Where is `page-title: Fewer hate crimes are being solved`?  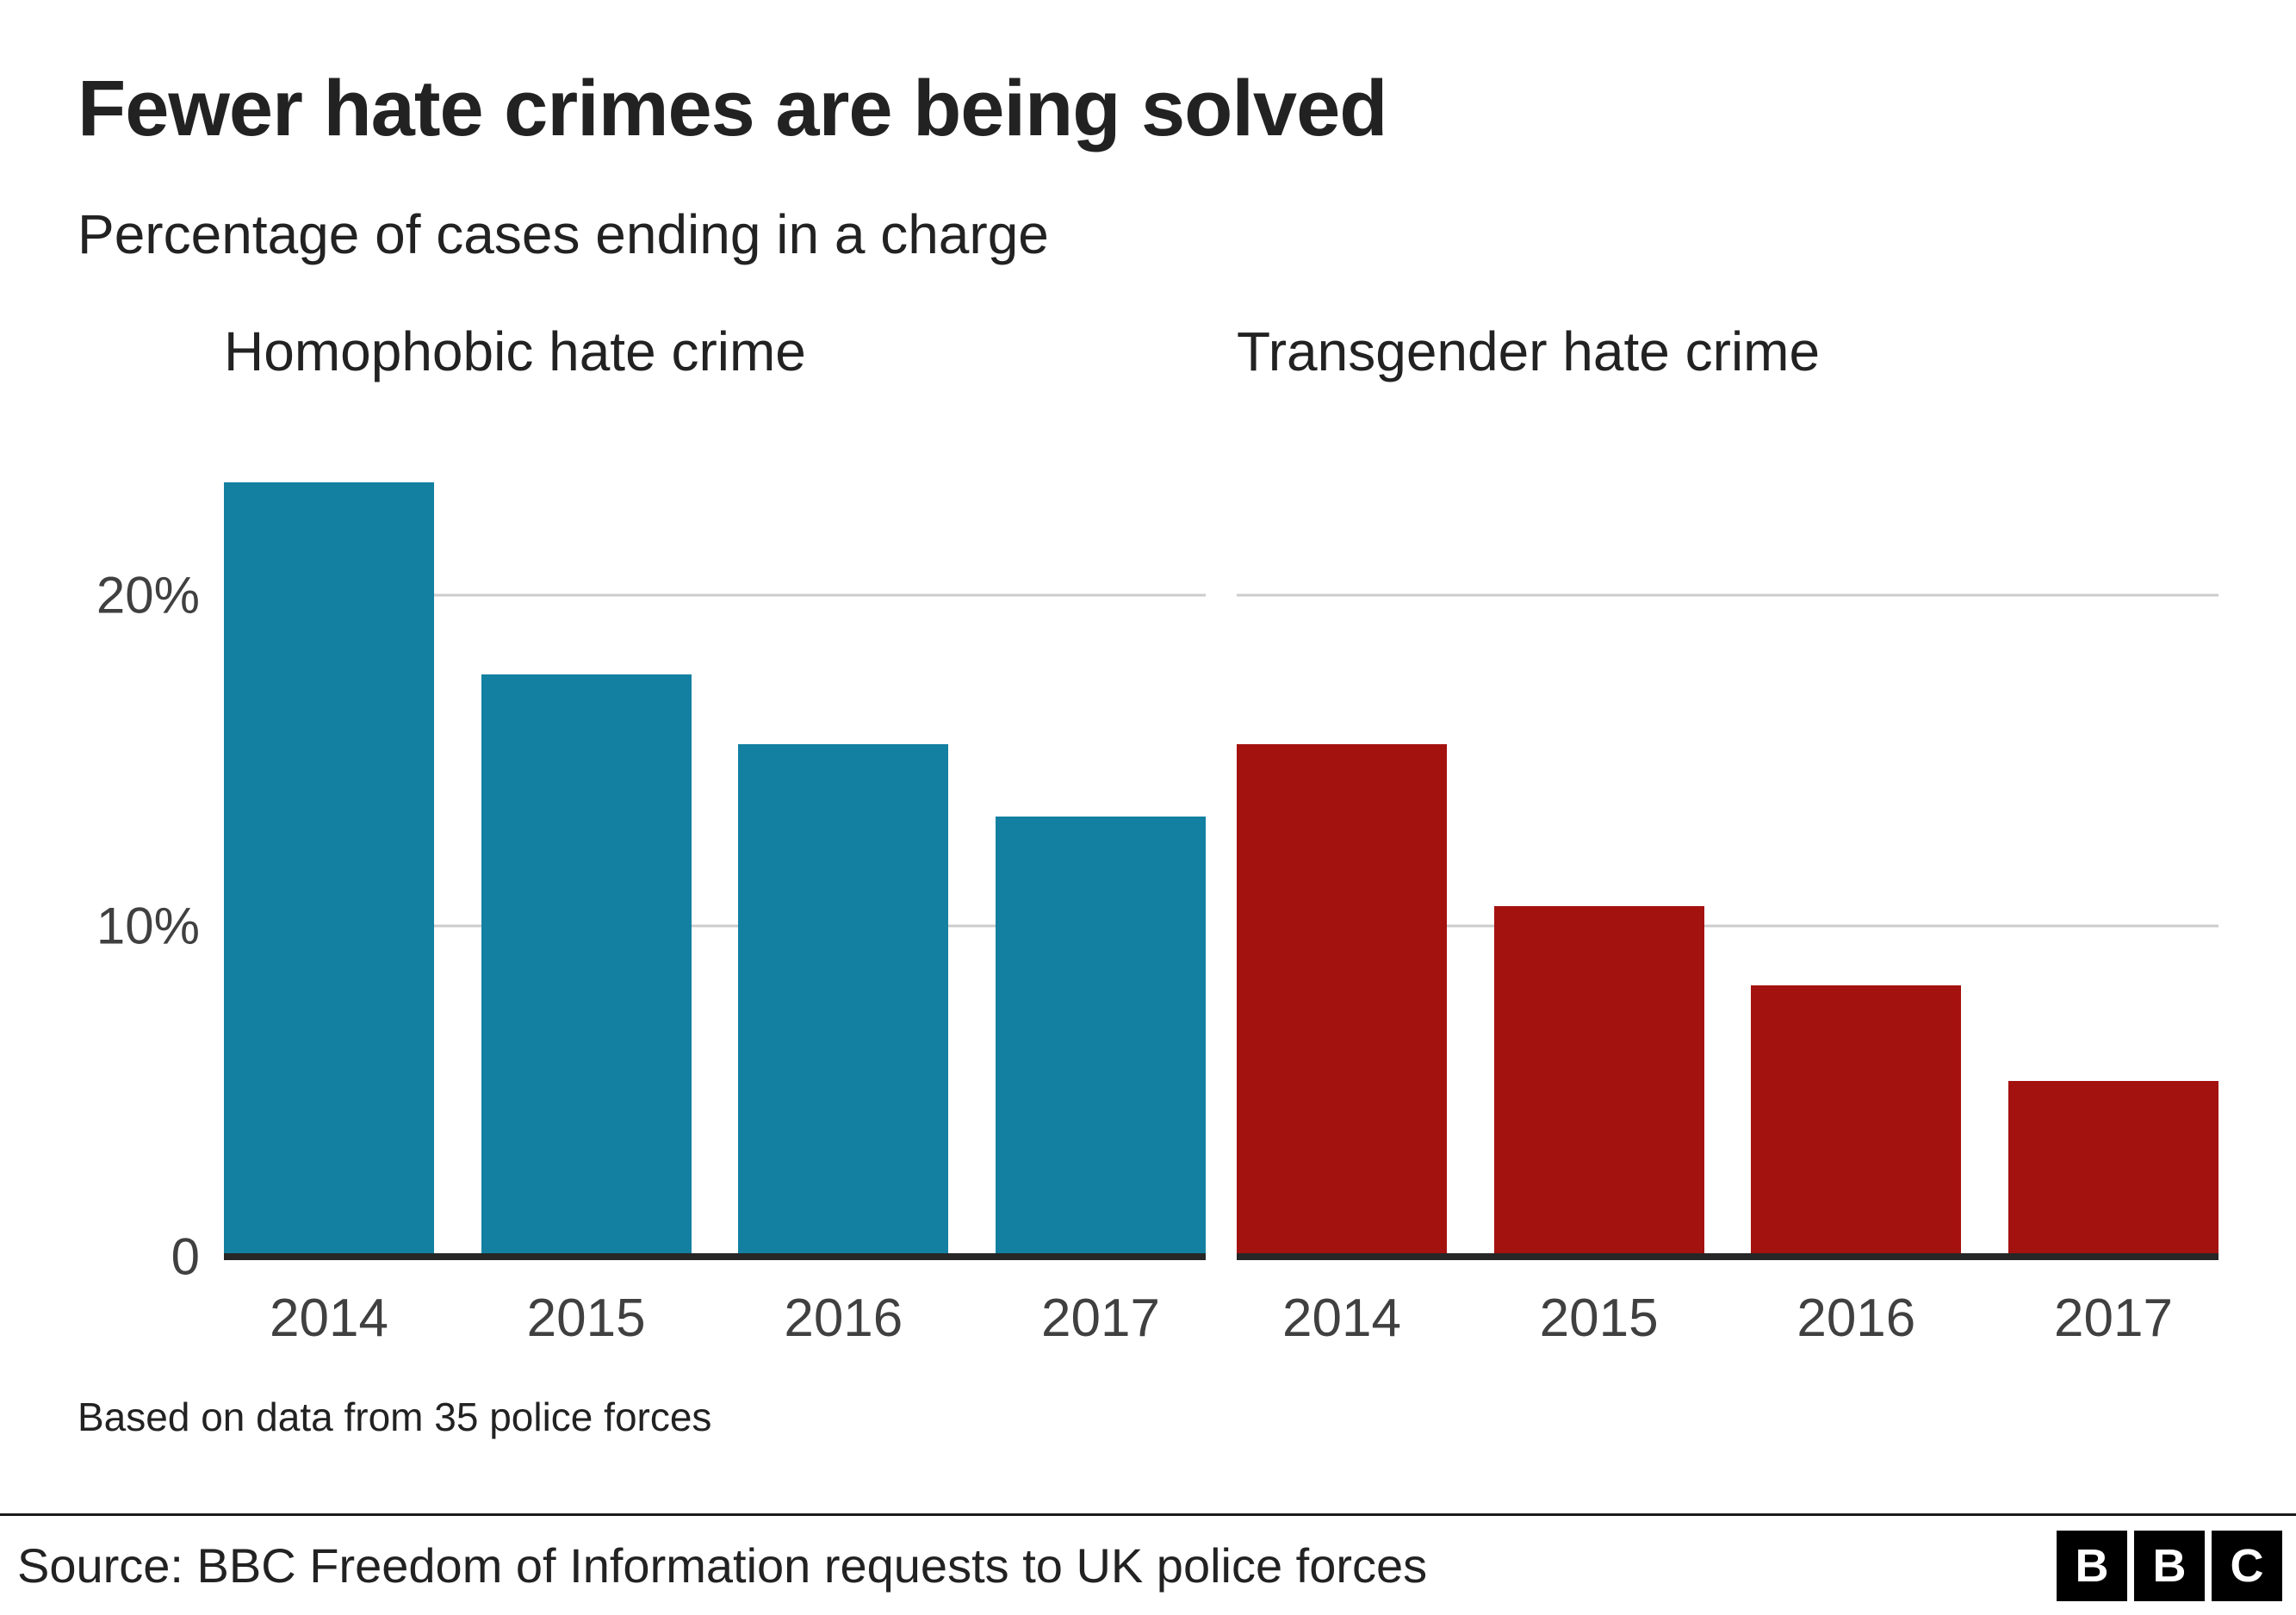 page-title: Fewer hate crimes are being solved is located at coordinates (732, 108).